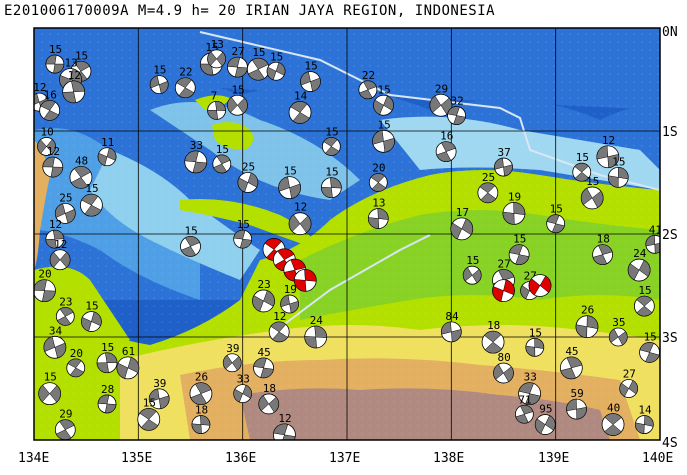 This screenshot has width=687, height=475. I want to click on event-depth-label: 19, so click(290, 289).